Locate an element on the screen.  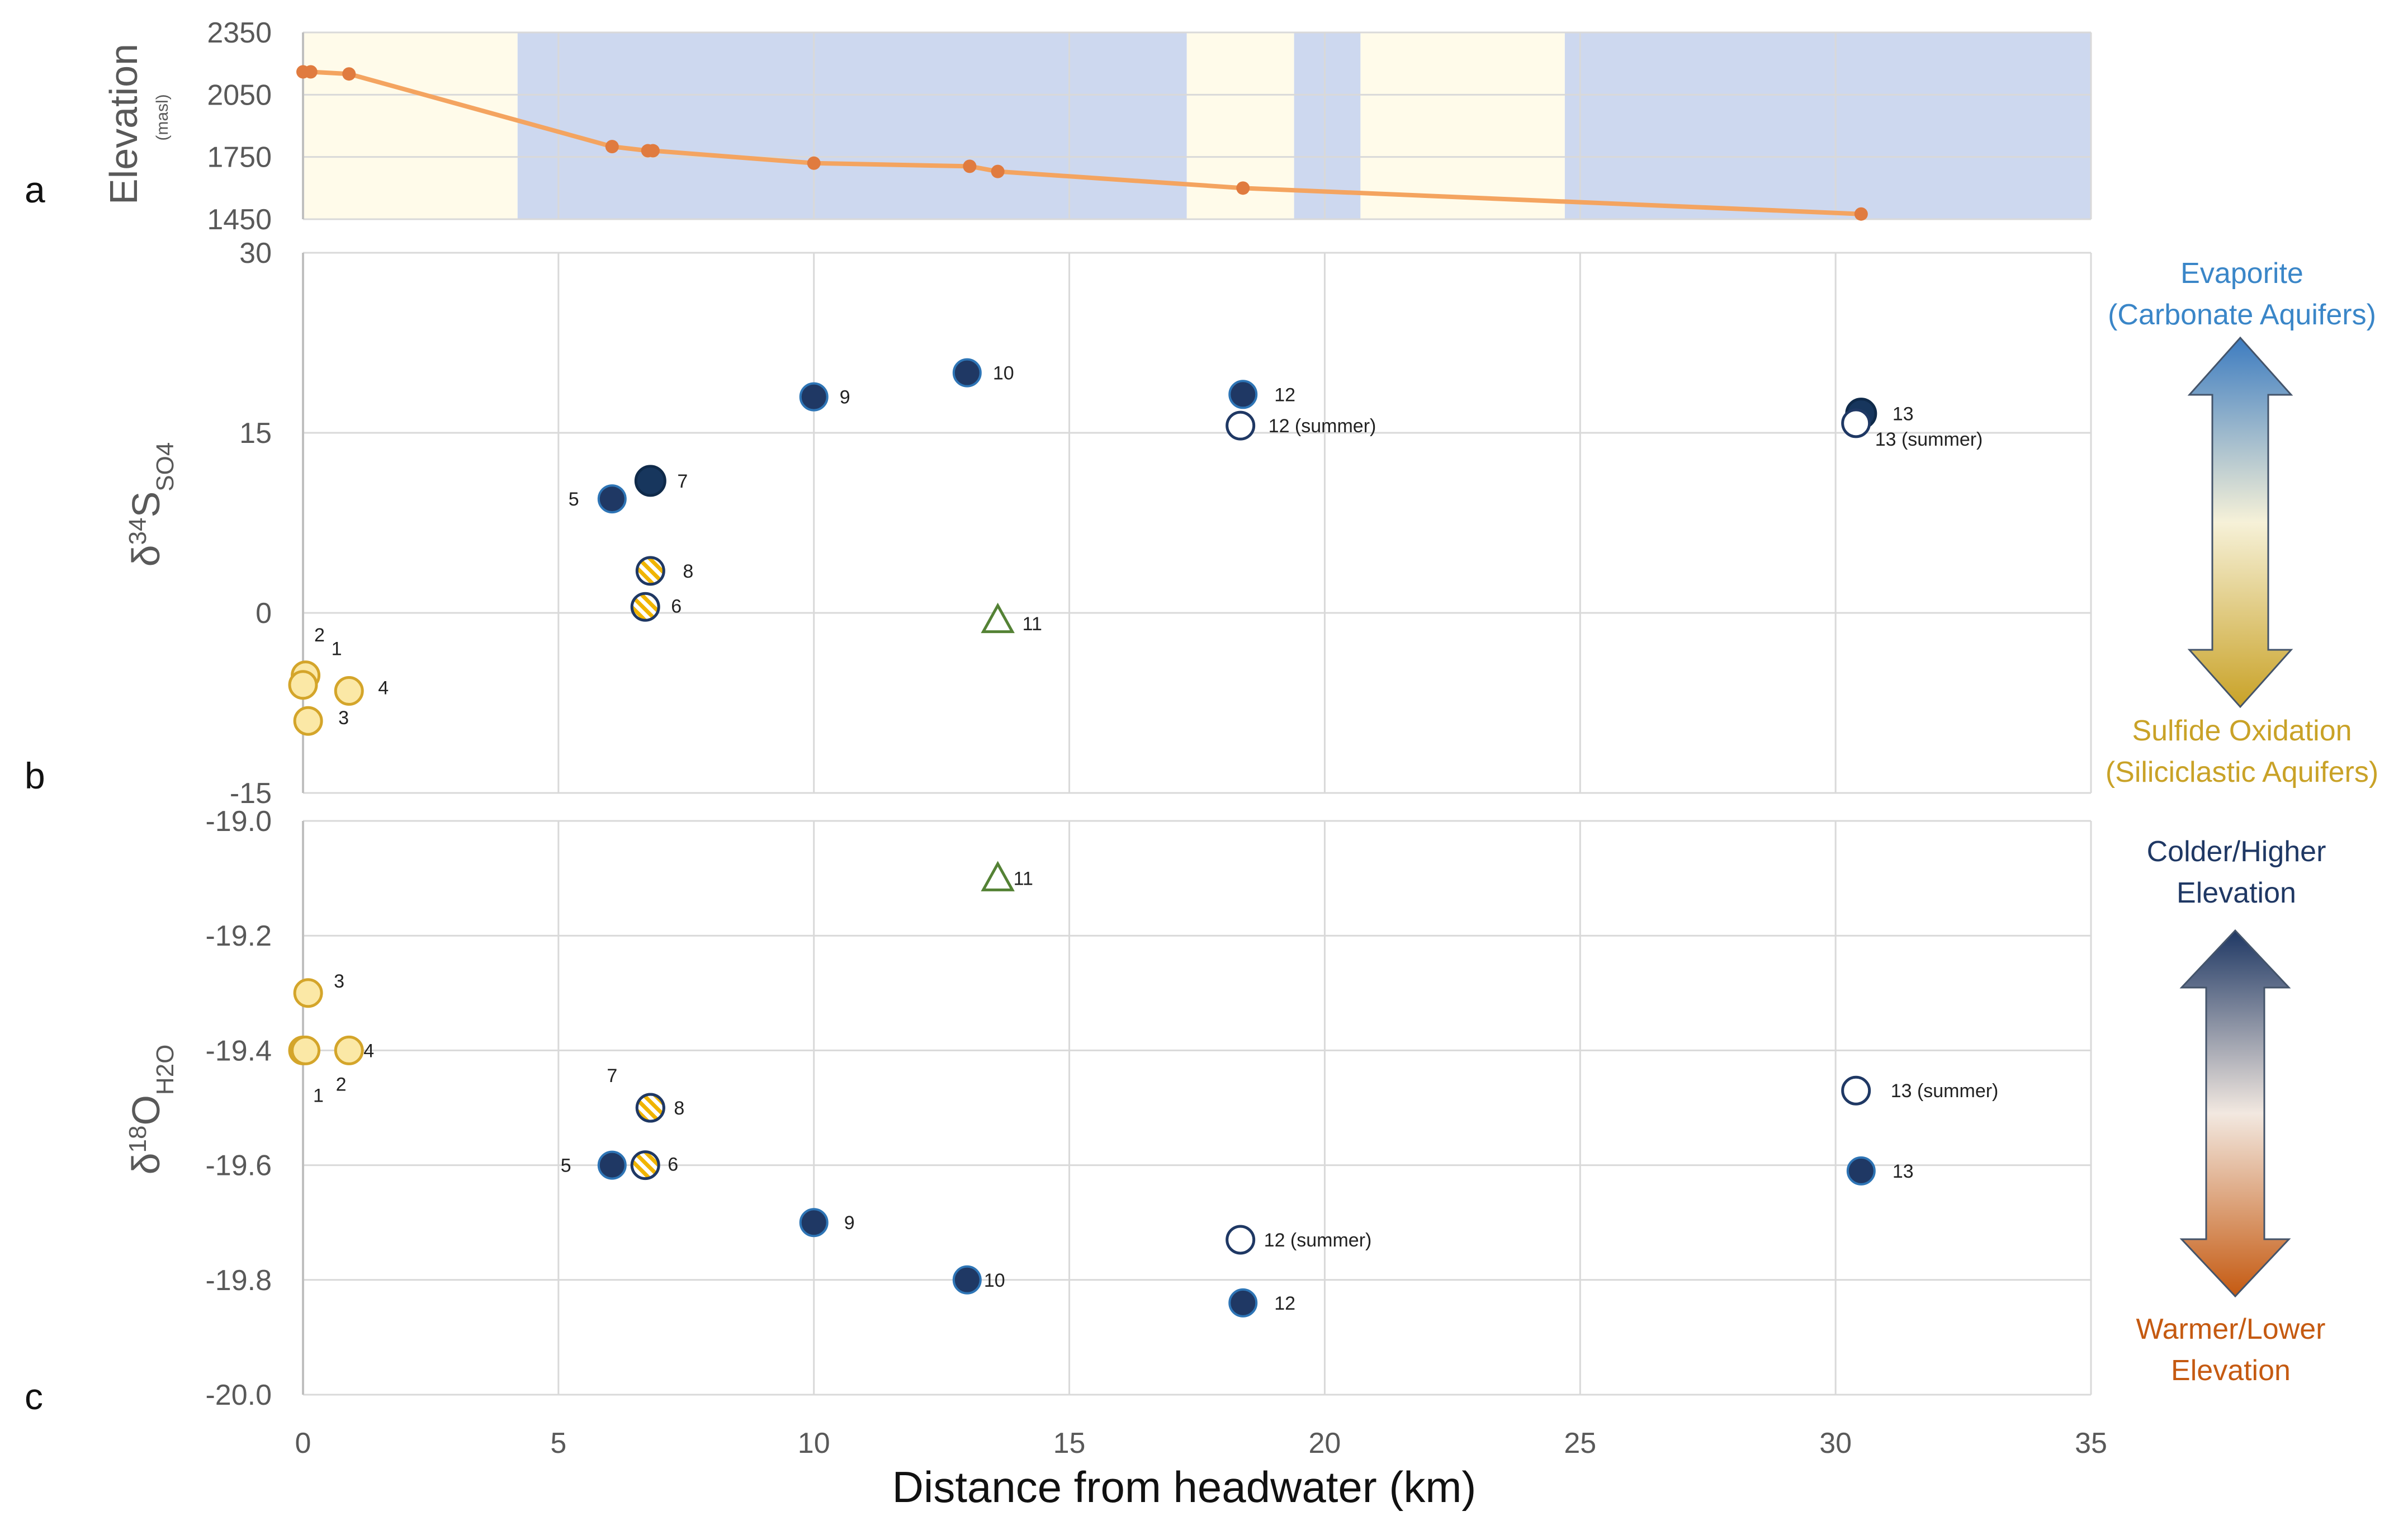
elevation-line is located at coordinates (1082, 143).